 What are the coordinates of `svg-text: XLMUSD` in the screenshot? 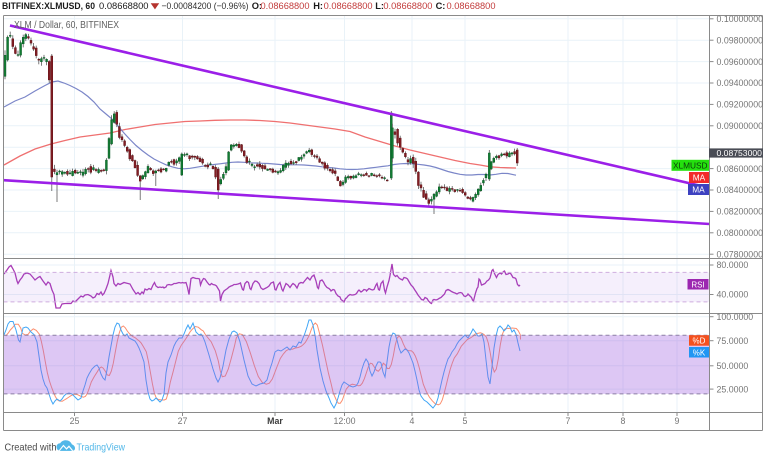 It's located at (690, 165).